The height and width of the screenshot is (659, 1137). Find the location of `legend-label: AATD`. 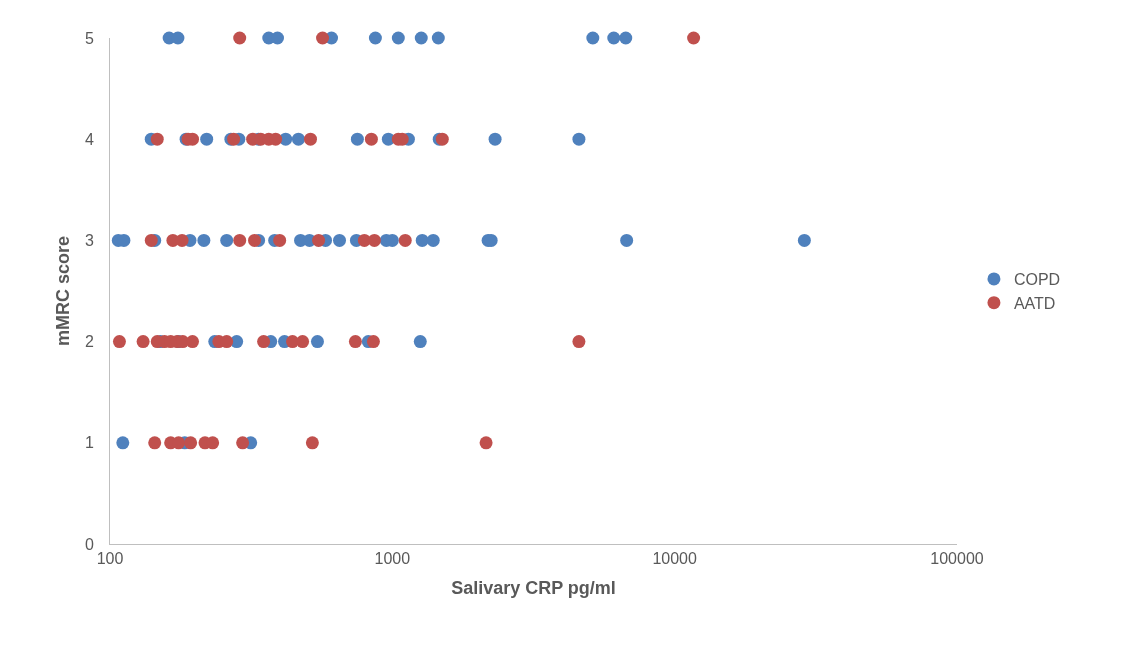

legend-label: AATD is located at coordinates (1034, 303).